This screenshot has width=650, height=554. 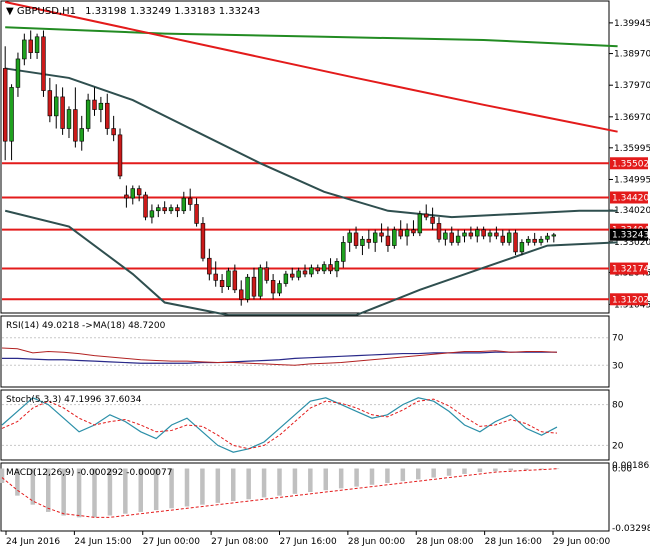 What do you see at coordinates (86, 326) in the screenshot?
I see `rsi-label: RSI(14) 49.0218 ->MA(18) 48.7200` at bounding box center [86, 326].